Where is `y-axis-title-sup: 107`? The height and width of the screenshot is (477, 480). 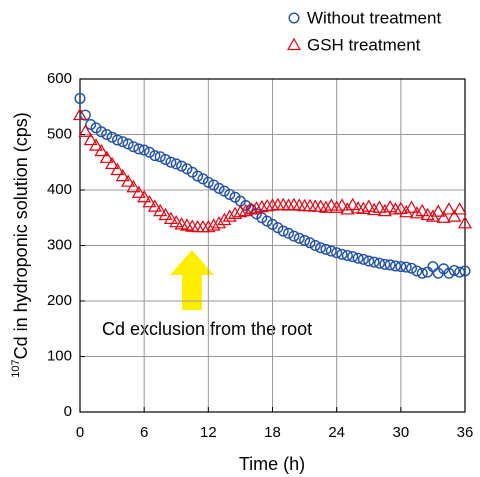
y-axis-title-sup: 107 is located at coordinates (16, 368).